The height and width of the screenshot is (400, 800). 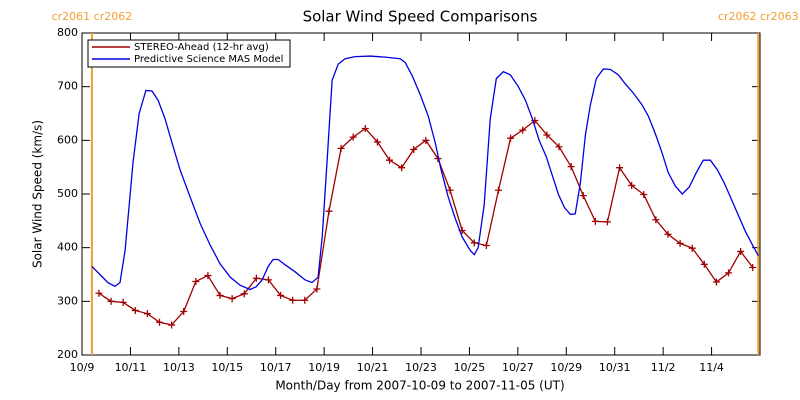 What do you see at coordinates (758, 16) in the screenshot?
I see `rotation-label: cr2062 cr2063` at bounding box center [758, 16].